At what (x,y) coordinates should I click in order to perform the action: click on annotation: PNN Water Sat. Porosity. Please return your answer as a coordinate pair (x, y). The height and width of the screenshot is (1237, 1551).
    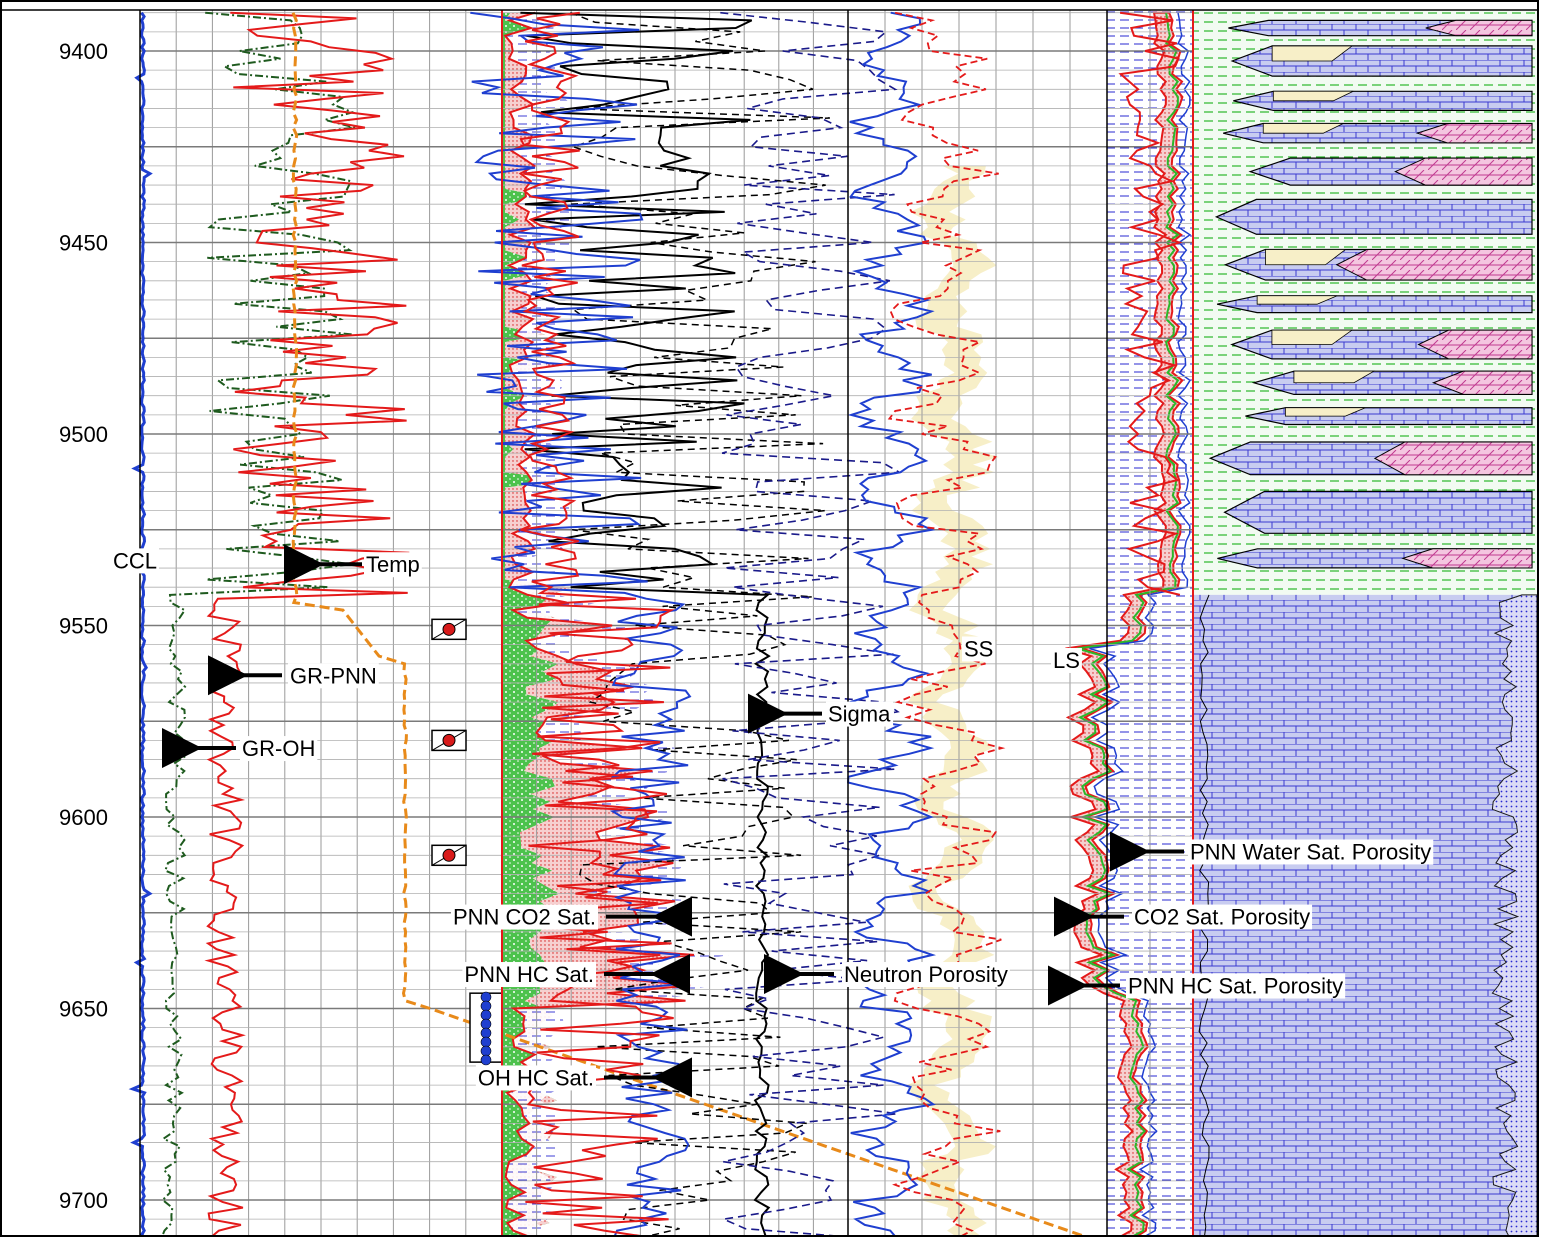
    Looking at the image, I should click on (1272, 851).